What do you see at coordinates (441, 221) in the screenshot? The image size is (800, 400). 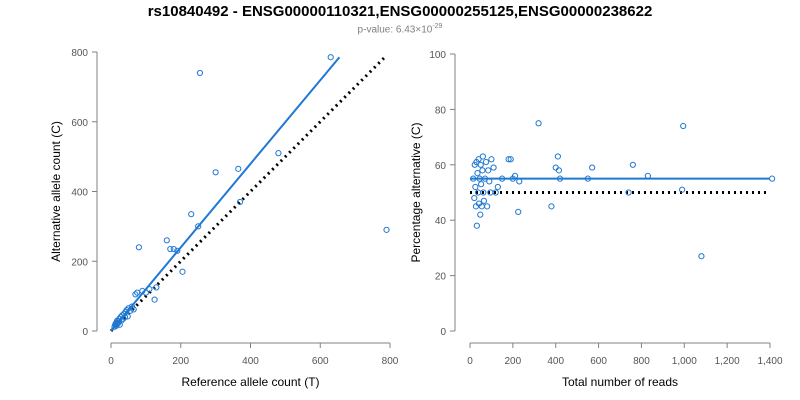 I see `y-tick-label: 40` at bounding box center [441, 221].